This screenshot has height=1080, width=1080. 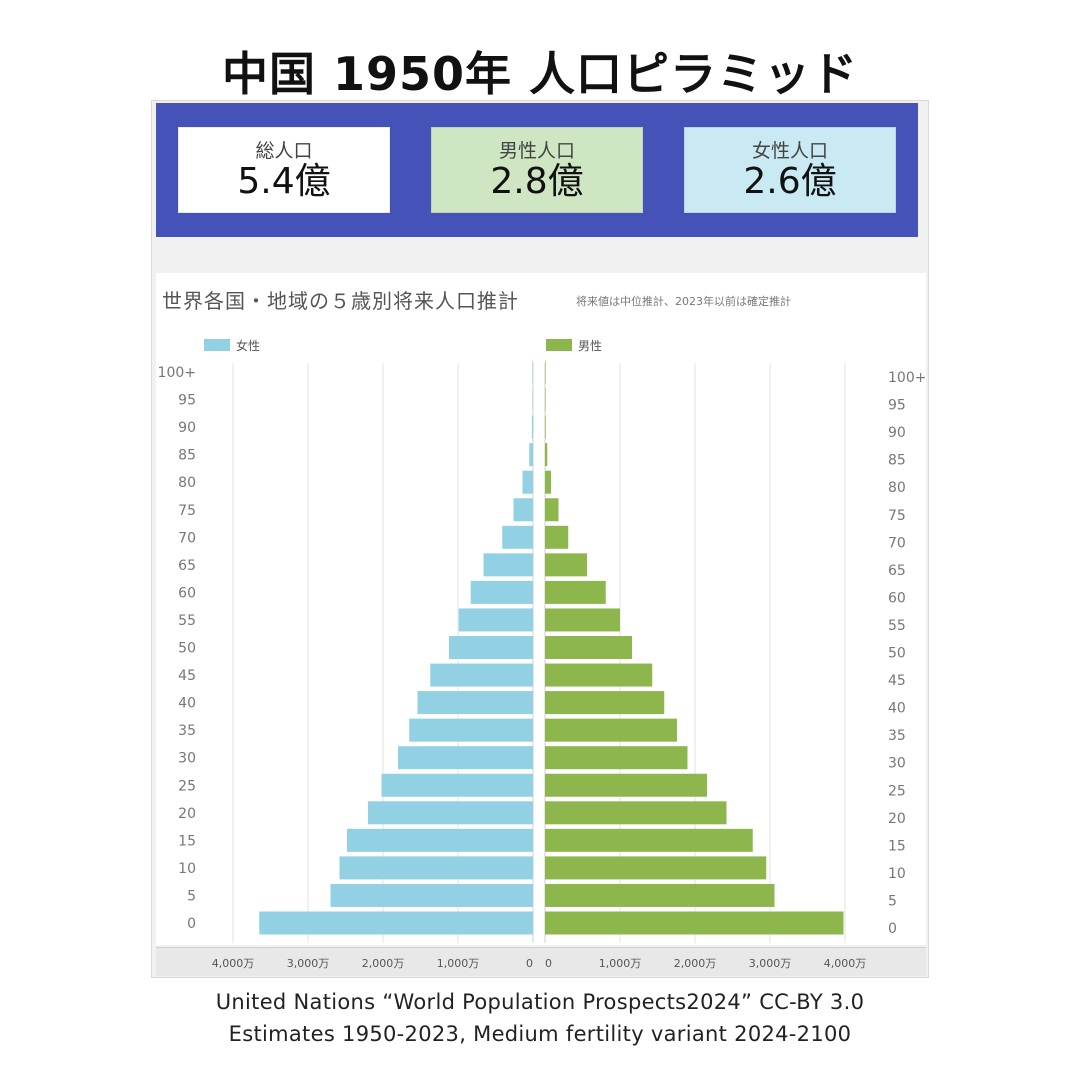 What do you see at coordinates (790, 181) in the screenshot?
I see `female-population-value: 2.6億` at bounding box center [790, 181].